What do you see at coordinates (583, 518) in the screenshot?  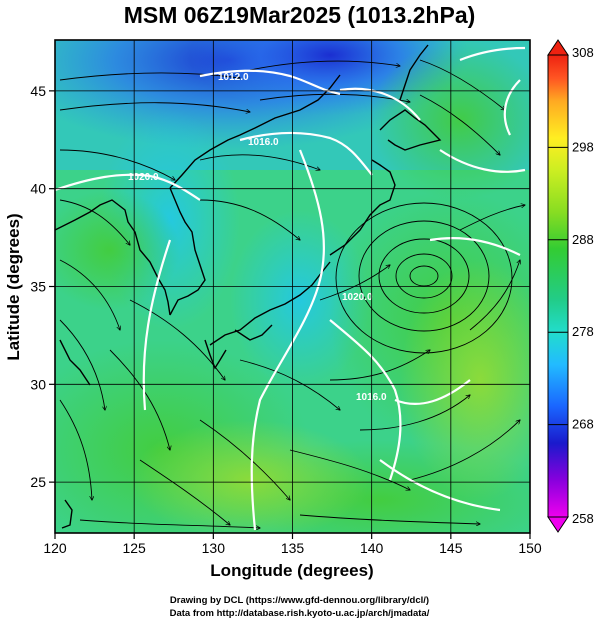 I see `colorbar-tick-label: 258` at bounding box center [583, 518].